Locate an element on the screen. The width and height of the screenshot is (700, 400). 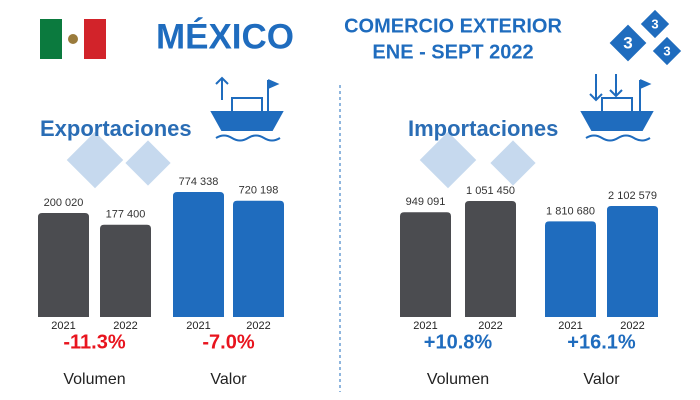
change-label: -7.0% is located at coordinates (228, 342).